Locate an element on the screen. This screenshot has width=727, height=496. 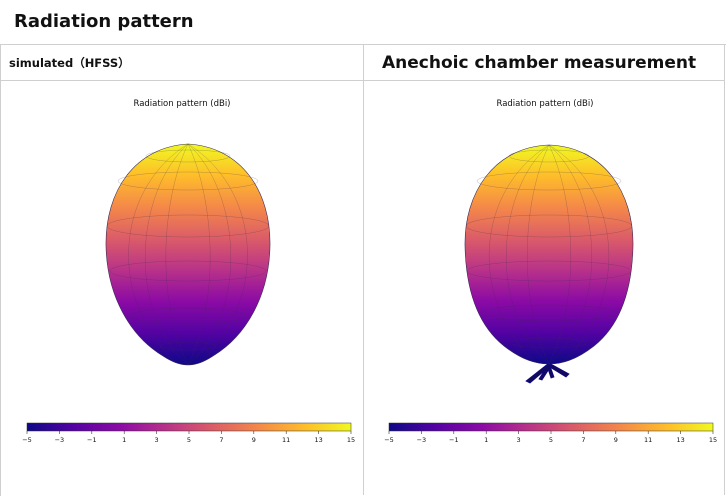
column-divider is located at coordinates (363, 269).